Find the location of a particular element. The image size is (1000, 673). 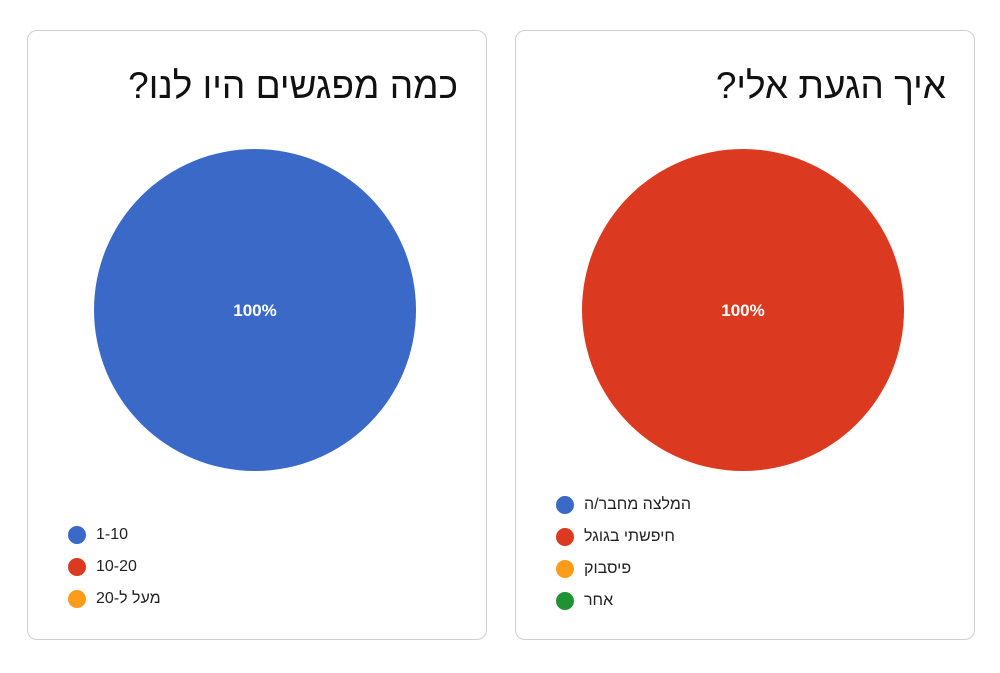

legend-item: המלצה מחבר/ה is located at coordinates (623, 505).